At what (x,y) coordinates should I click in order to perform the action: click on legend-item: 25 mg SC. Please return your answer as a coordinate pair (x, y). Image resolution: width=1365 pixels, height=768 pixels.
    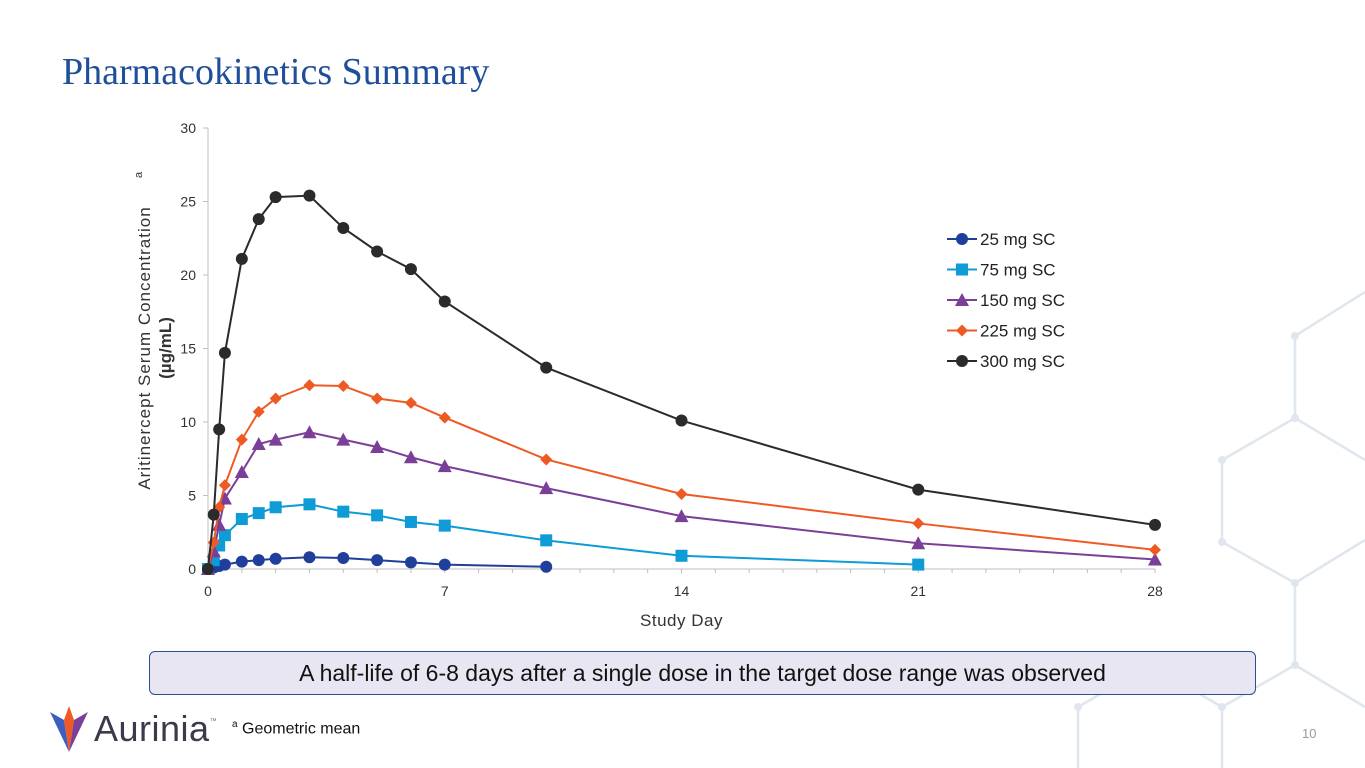
    Looking at the image, I should click on (1001, 239).